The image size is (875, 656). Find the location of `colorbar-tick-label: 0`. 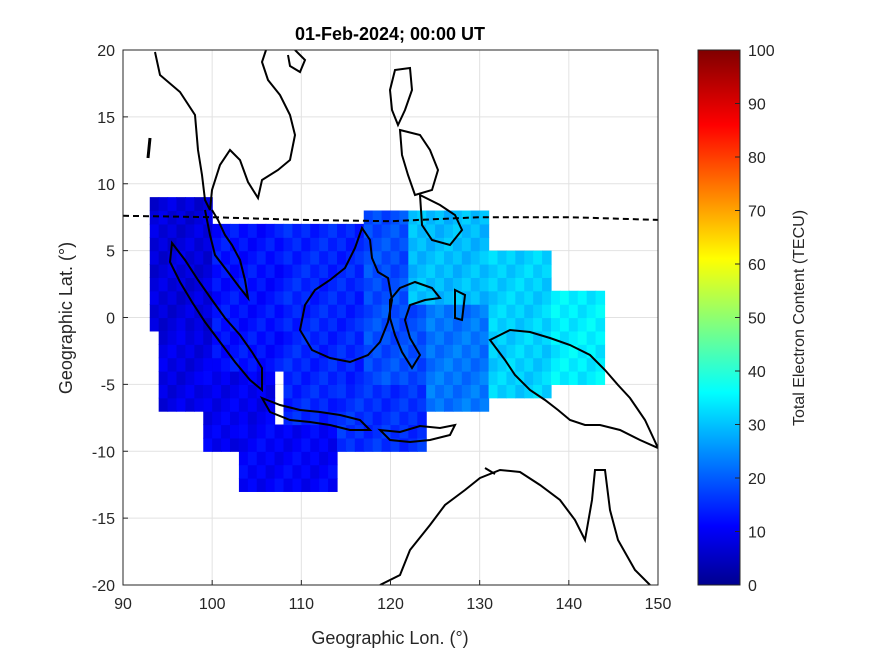

colorbar-tick-label: 0 is located at coordinates (752, 586).